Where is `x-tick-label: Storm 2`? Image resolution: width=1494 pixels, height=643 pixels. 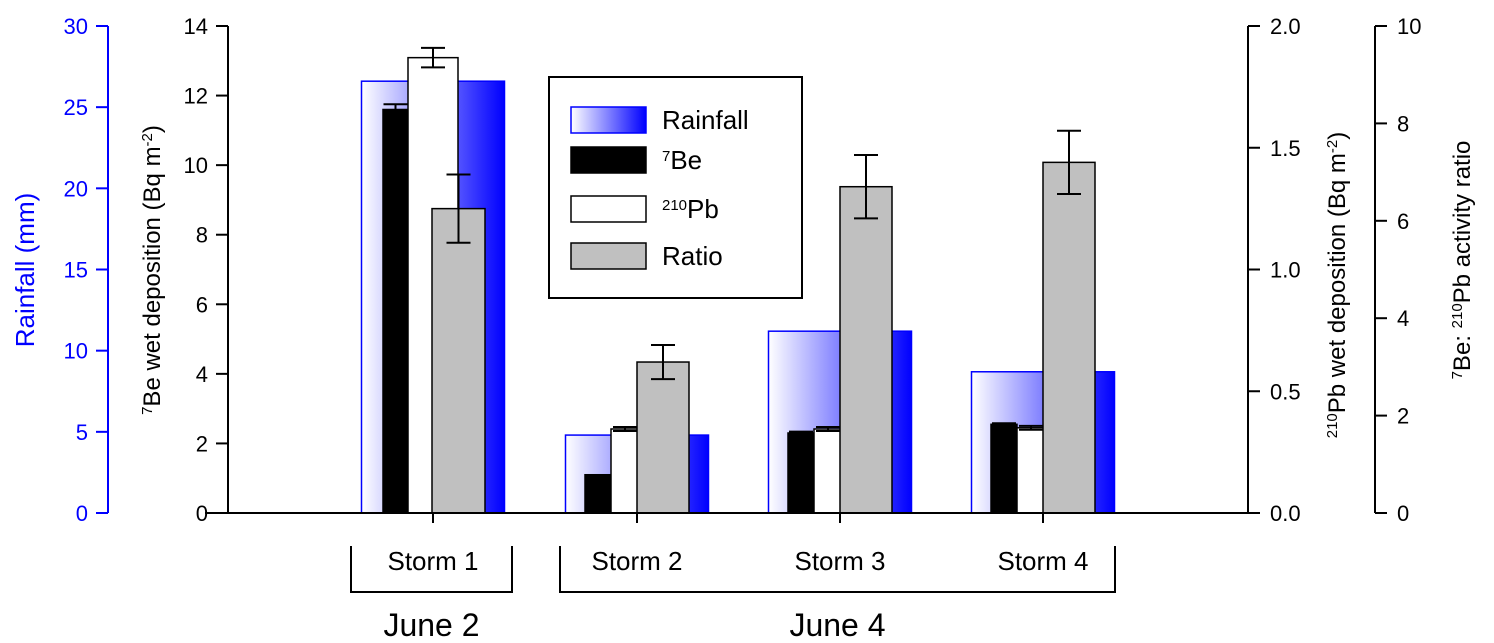
x-tick-label: Storm 2 is located at coordinates (636, 561).